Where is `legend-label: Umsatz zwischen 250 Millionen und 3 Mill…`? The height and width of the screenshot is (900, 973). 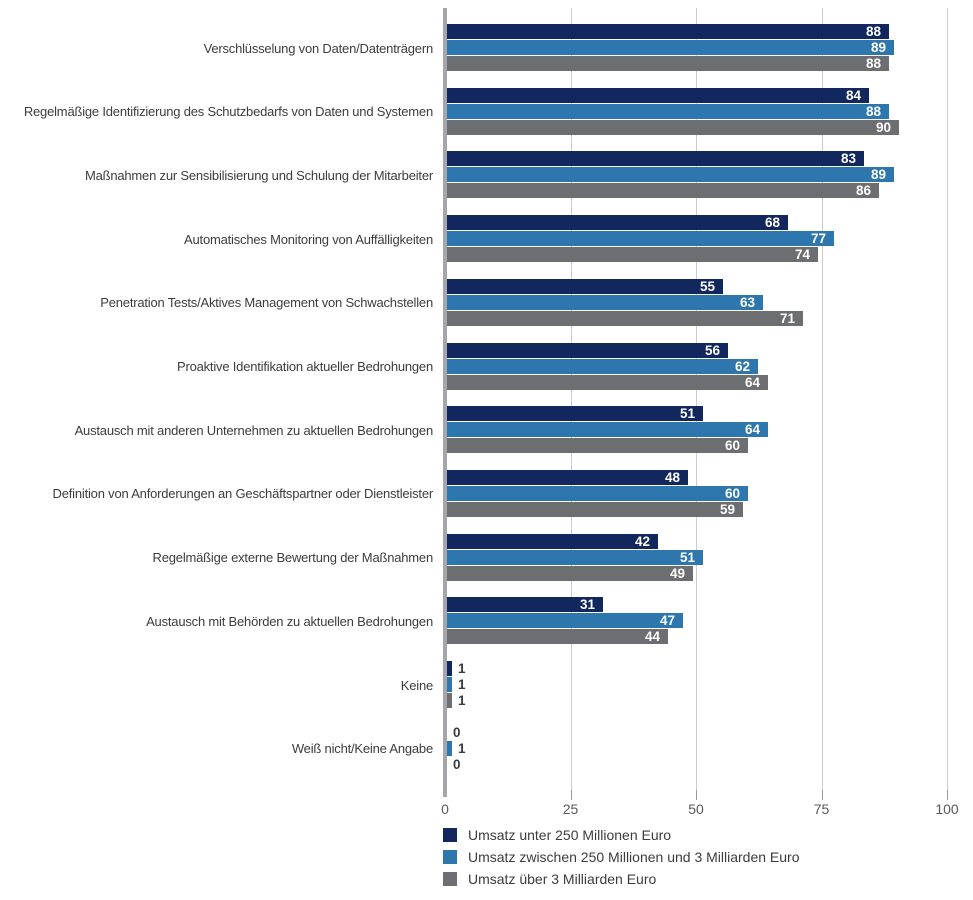 legend-label: Umsatz zwischen 250 Millionen und 3 Mill… is located at coordinates (634, 857).